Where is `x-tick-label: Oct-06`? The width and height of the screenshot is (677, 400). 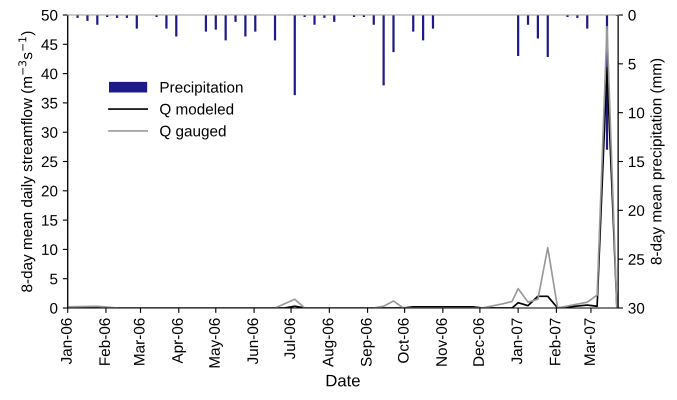 x-tick-label: Oct-06 is located at coordinates (403, 340).